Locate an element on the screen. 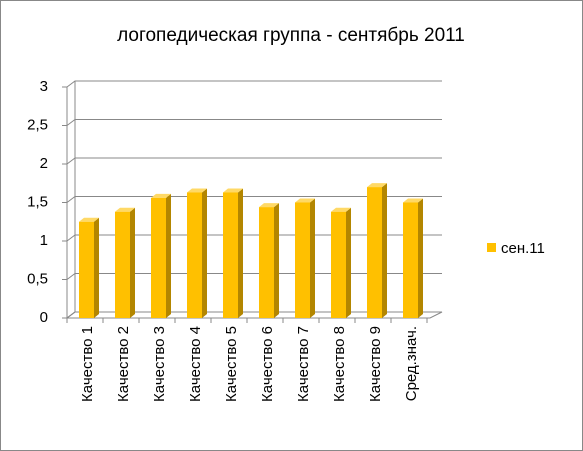 This screenshot has width=583, height=451. y-tick-label: 2 is located at coordinates (44, 163).